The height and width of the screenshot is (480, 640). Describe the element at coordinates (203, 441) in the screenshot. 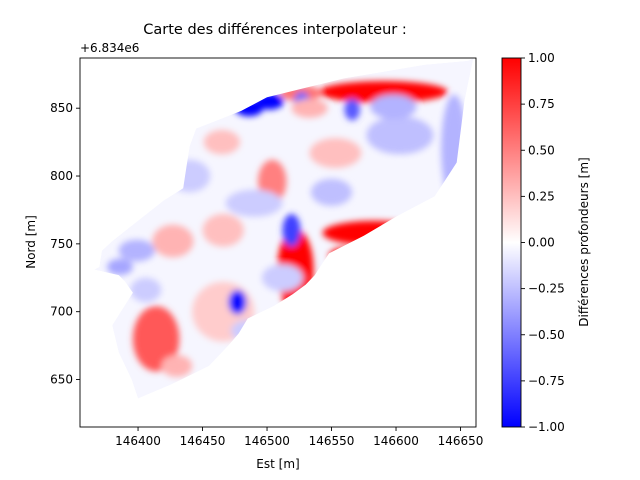

I see `x-tick-label: 146450` at that location.